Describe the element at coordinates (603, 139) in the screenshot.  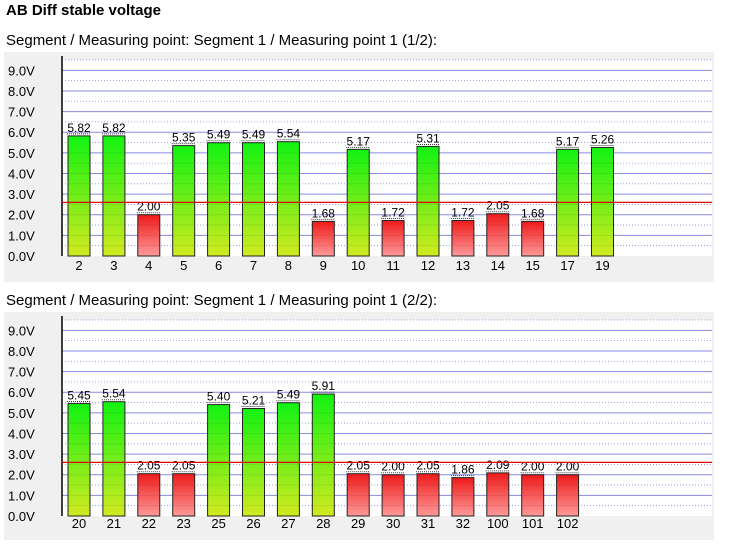
I see `value-label: 5.26` at that location.